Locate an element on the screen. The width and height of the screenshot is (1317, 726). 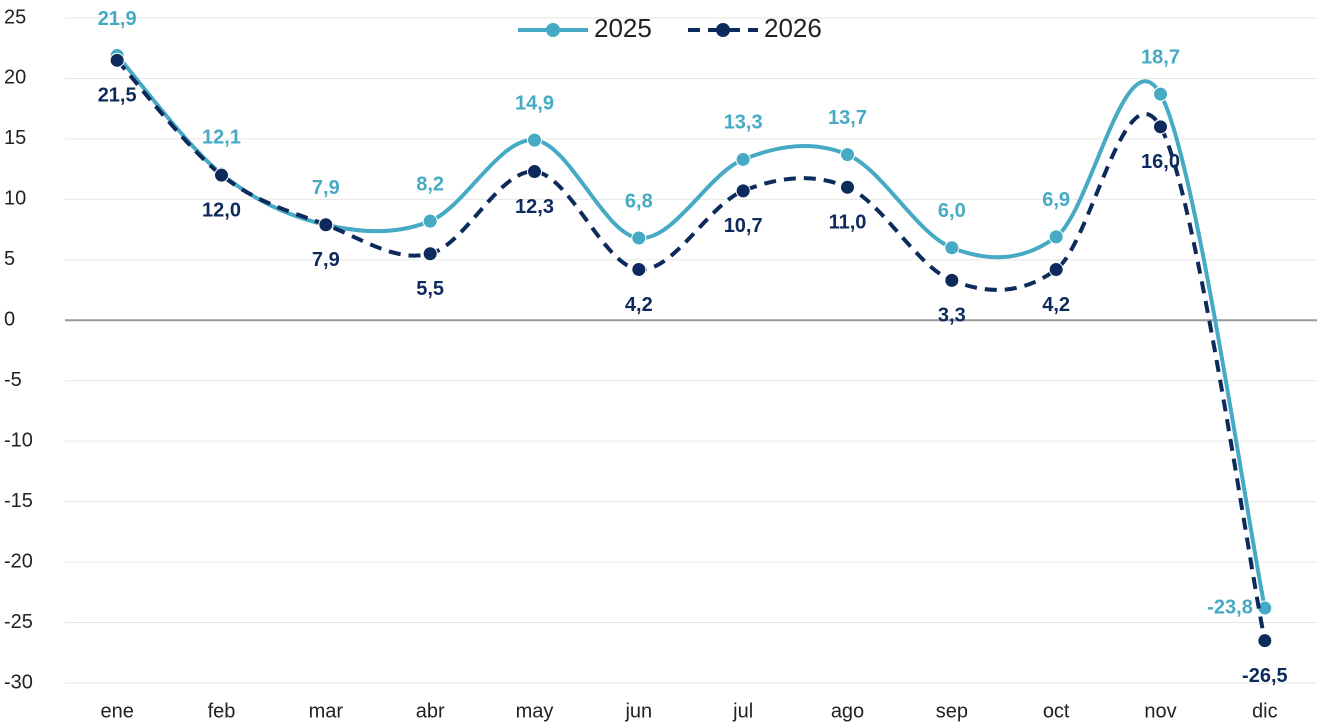
y-tick-label: -10 is located at coordinates (18, 440).